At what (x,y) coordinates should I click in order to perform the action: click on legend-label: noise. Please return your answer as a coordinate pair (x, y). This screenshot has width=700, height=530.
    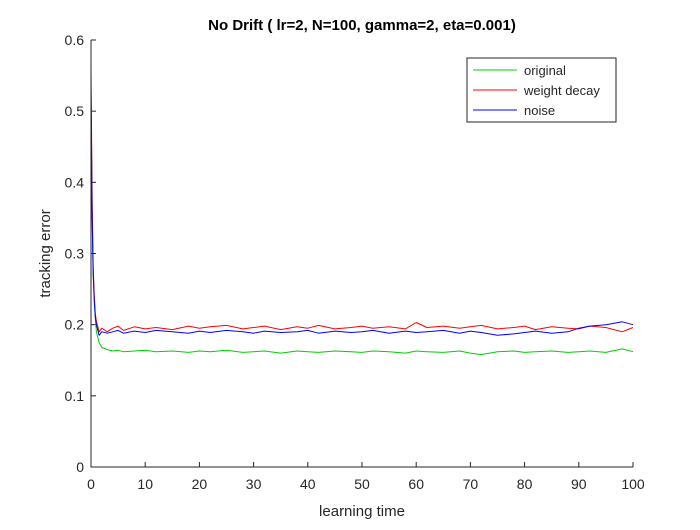
    Looking at the image, I should click on (539, 110).